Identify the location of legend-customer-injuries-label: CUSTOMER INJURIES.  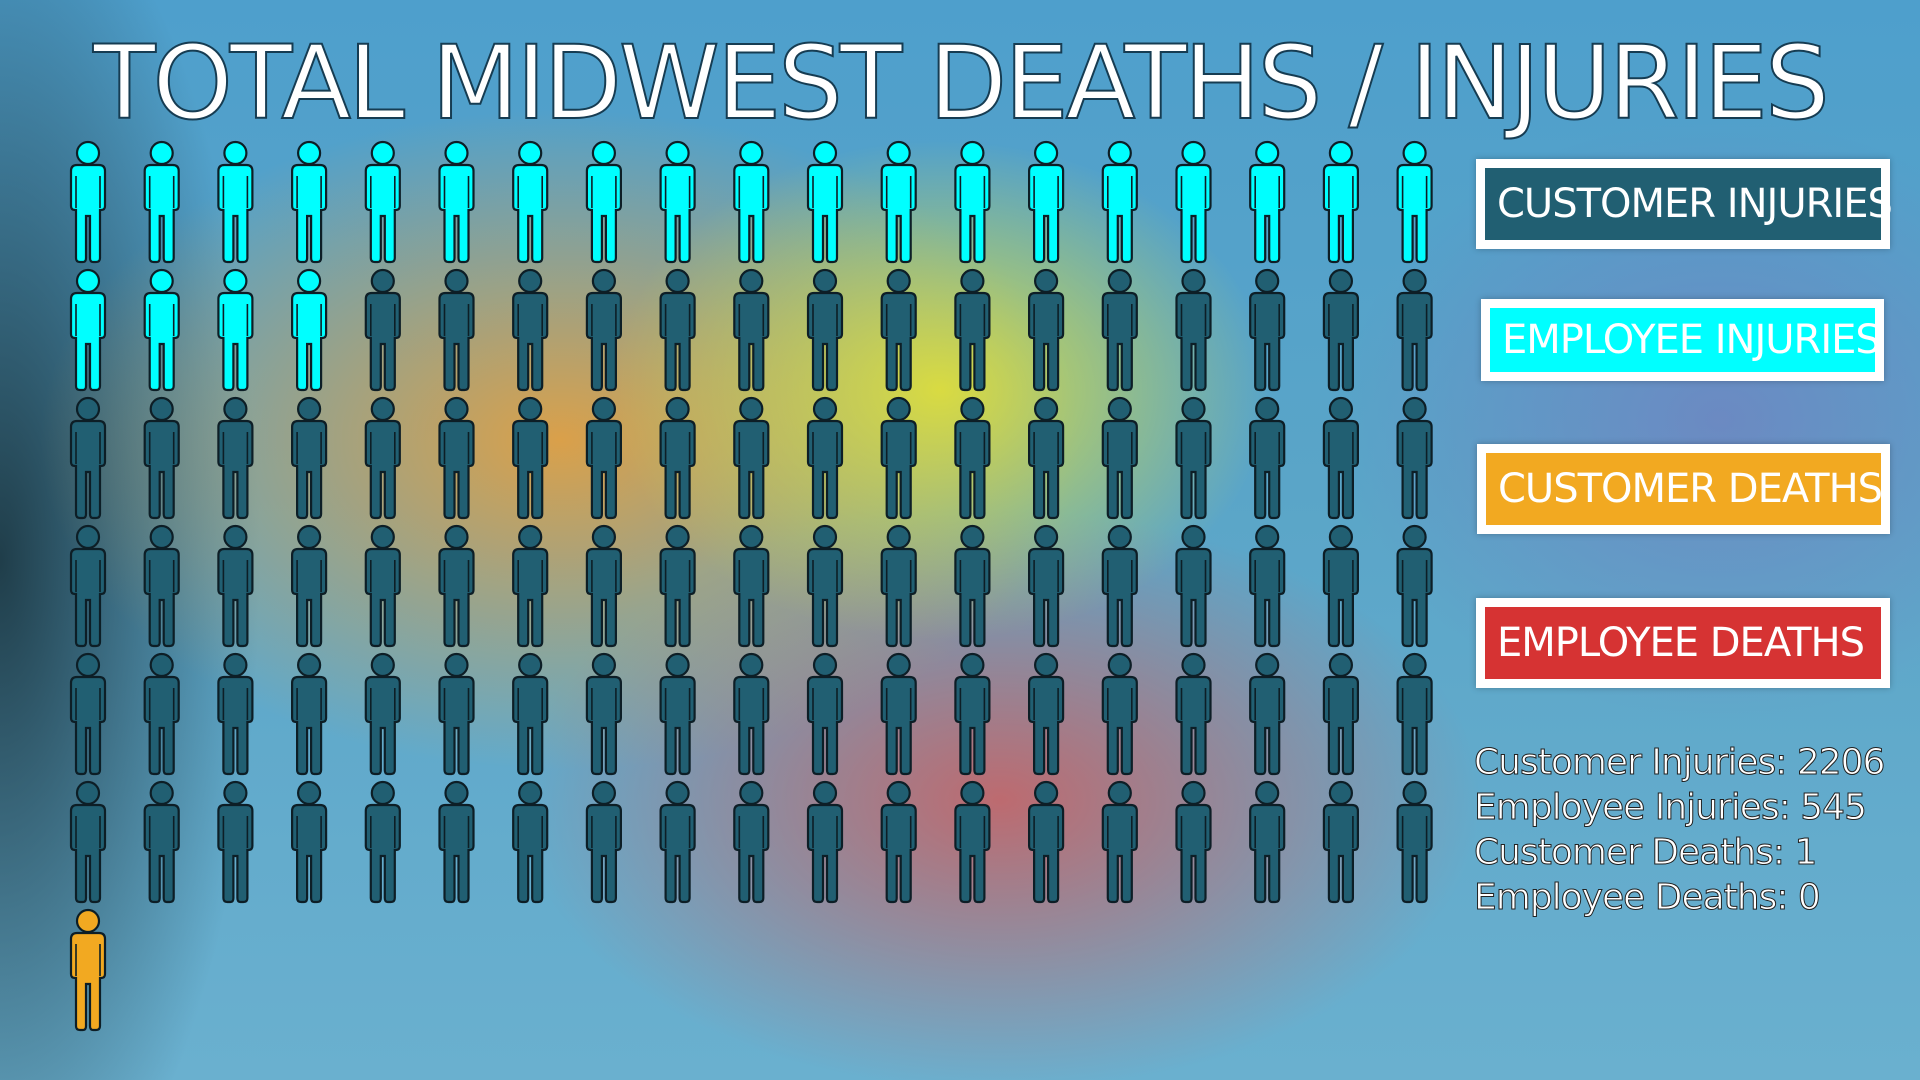
(1695, 204).